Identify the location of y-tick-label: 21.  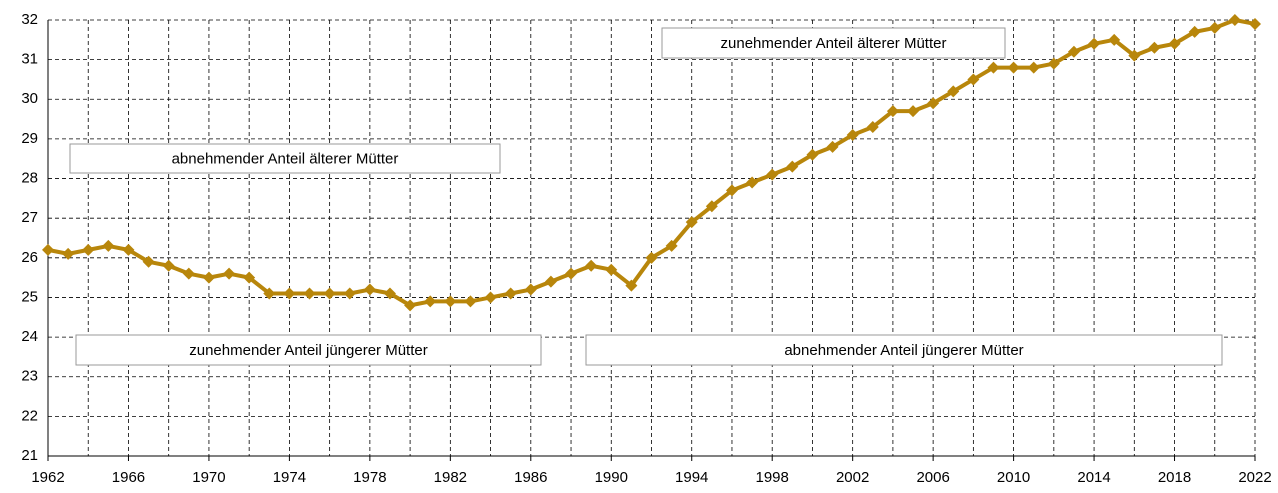
(29, 455).